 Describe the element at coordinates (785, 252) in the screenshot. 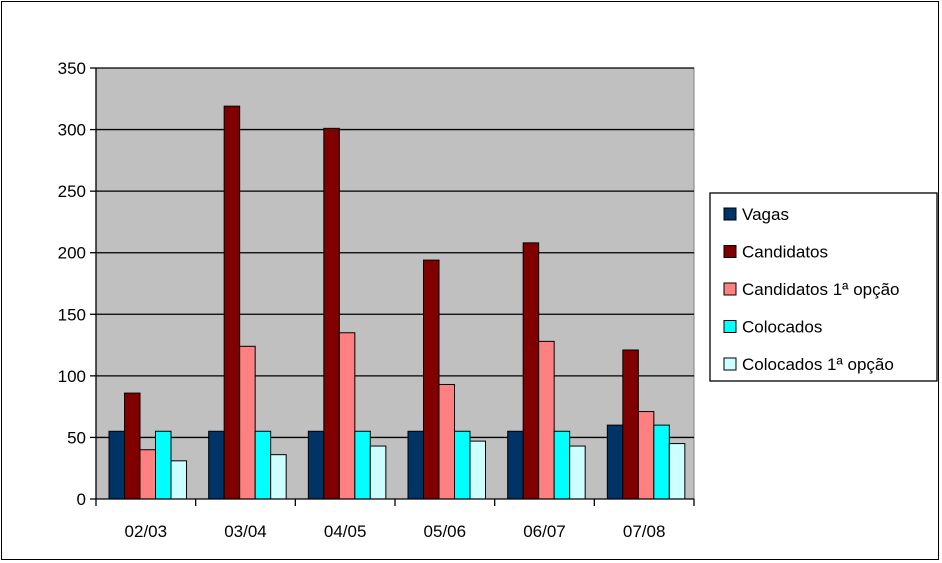

I see `legend-label: Candidatos` at that location.